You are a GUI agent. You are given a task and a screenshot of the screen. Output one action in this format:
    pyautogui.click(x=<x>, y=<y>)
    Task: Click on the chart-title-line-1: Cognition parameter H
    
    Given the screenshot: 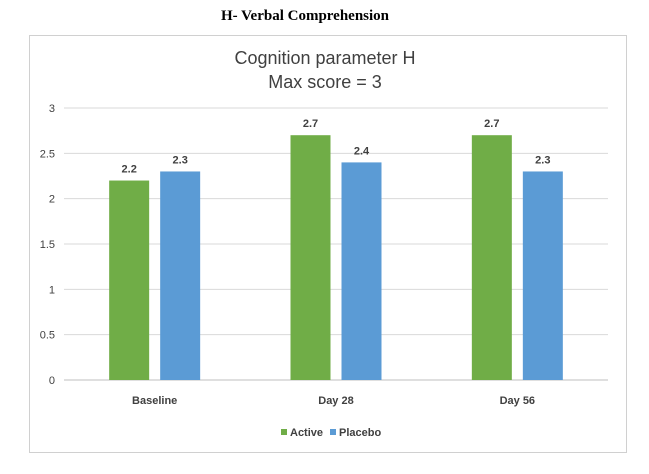 What is the action you would take?
    pyautogui.click(x=324, y=58)
    